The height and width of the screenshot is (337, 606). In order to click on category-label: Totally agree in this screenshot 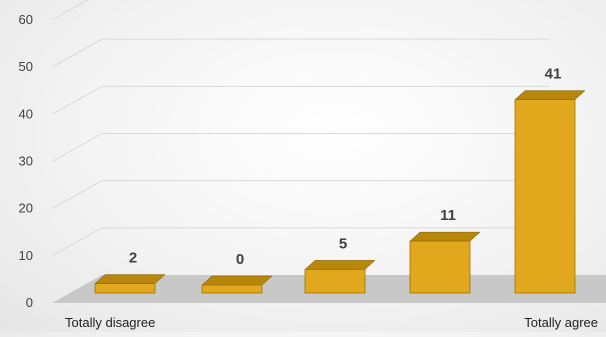, I will do `click(561, 322)`.